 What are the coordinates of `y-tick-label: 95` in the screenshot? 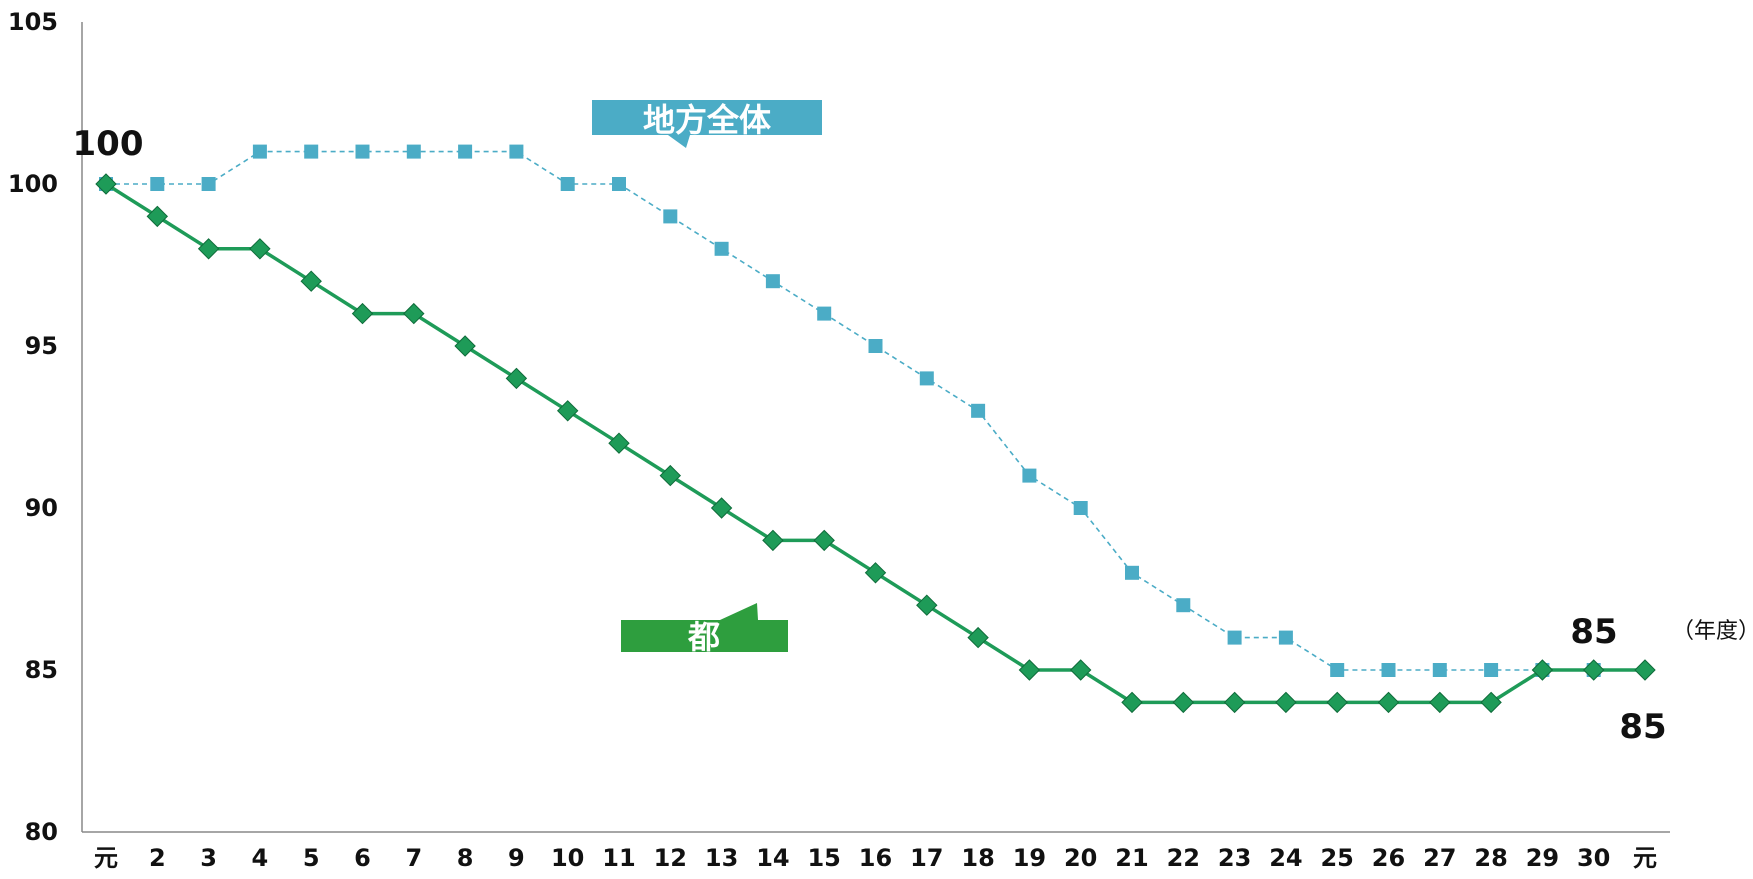 It's located at (41, 346).